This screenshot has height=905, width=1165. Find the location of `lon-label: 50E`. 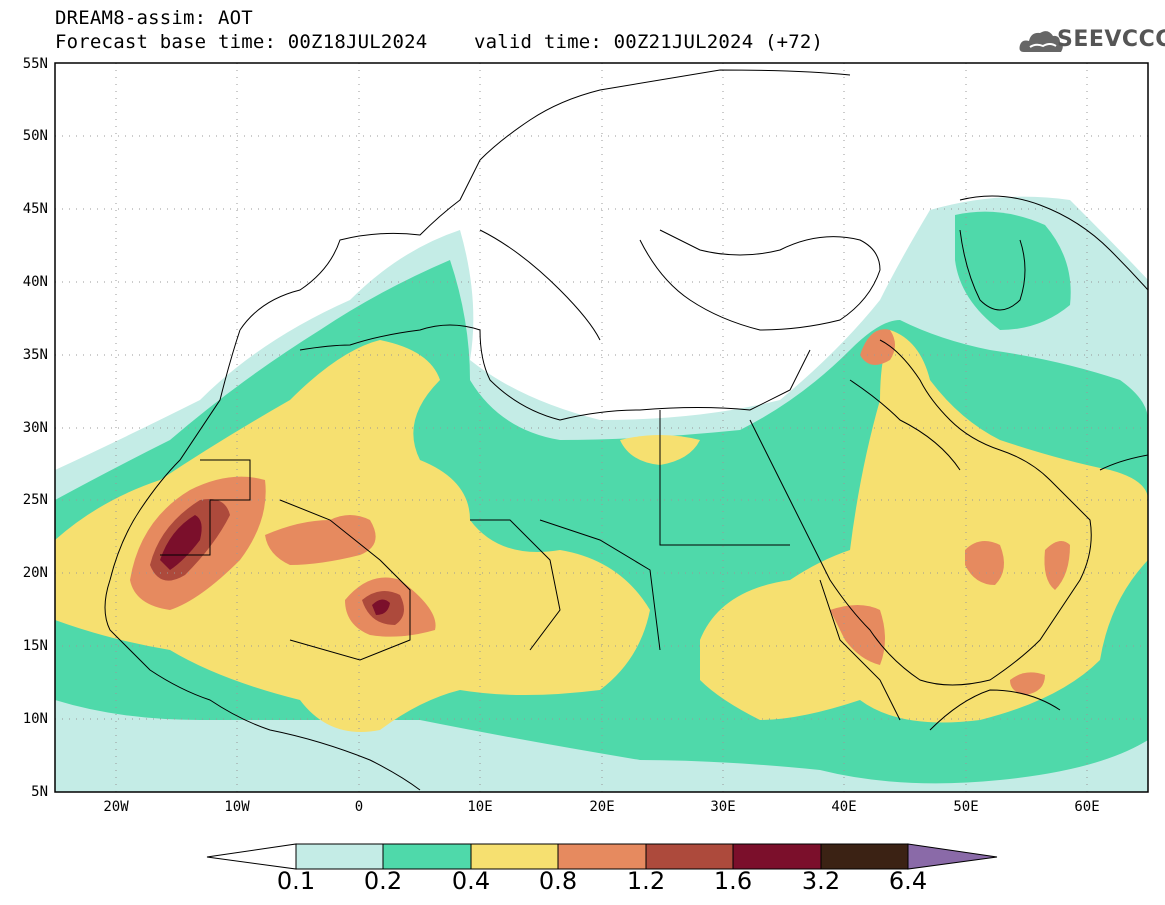

lon-label: 50E is located at coordinates (966, 807).